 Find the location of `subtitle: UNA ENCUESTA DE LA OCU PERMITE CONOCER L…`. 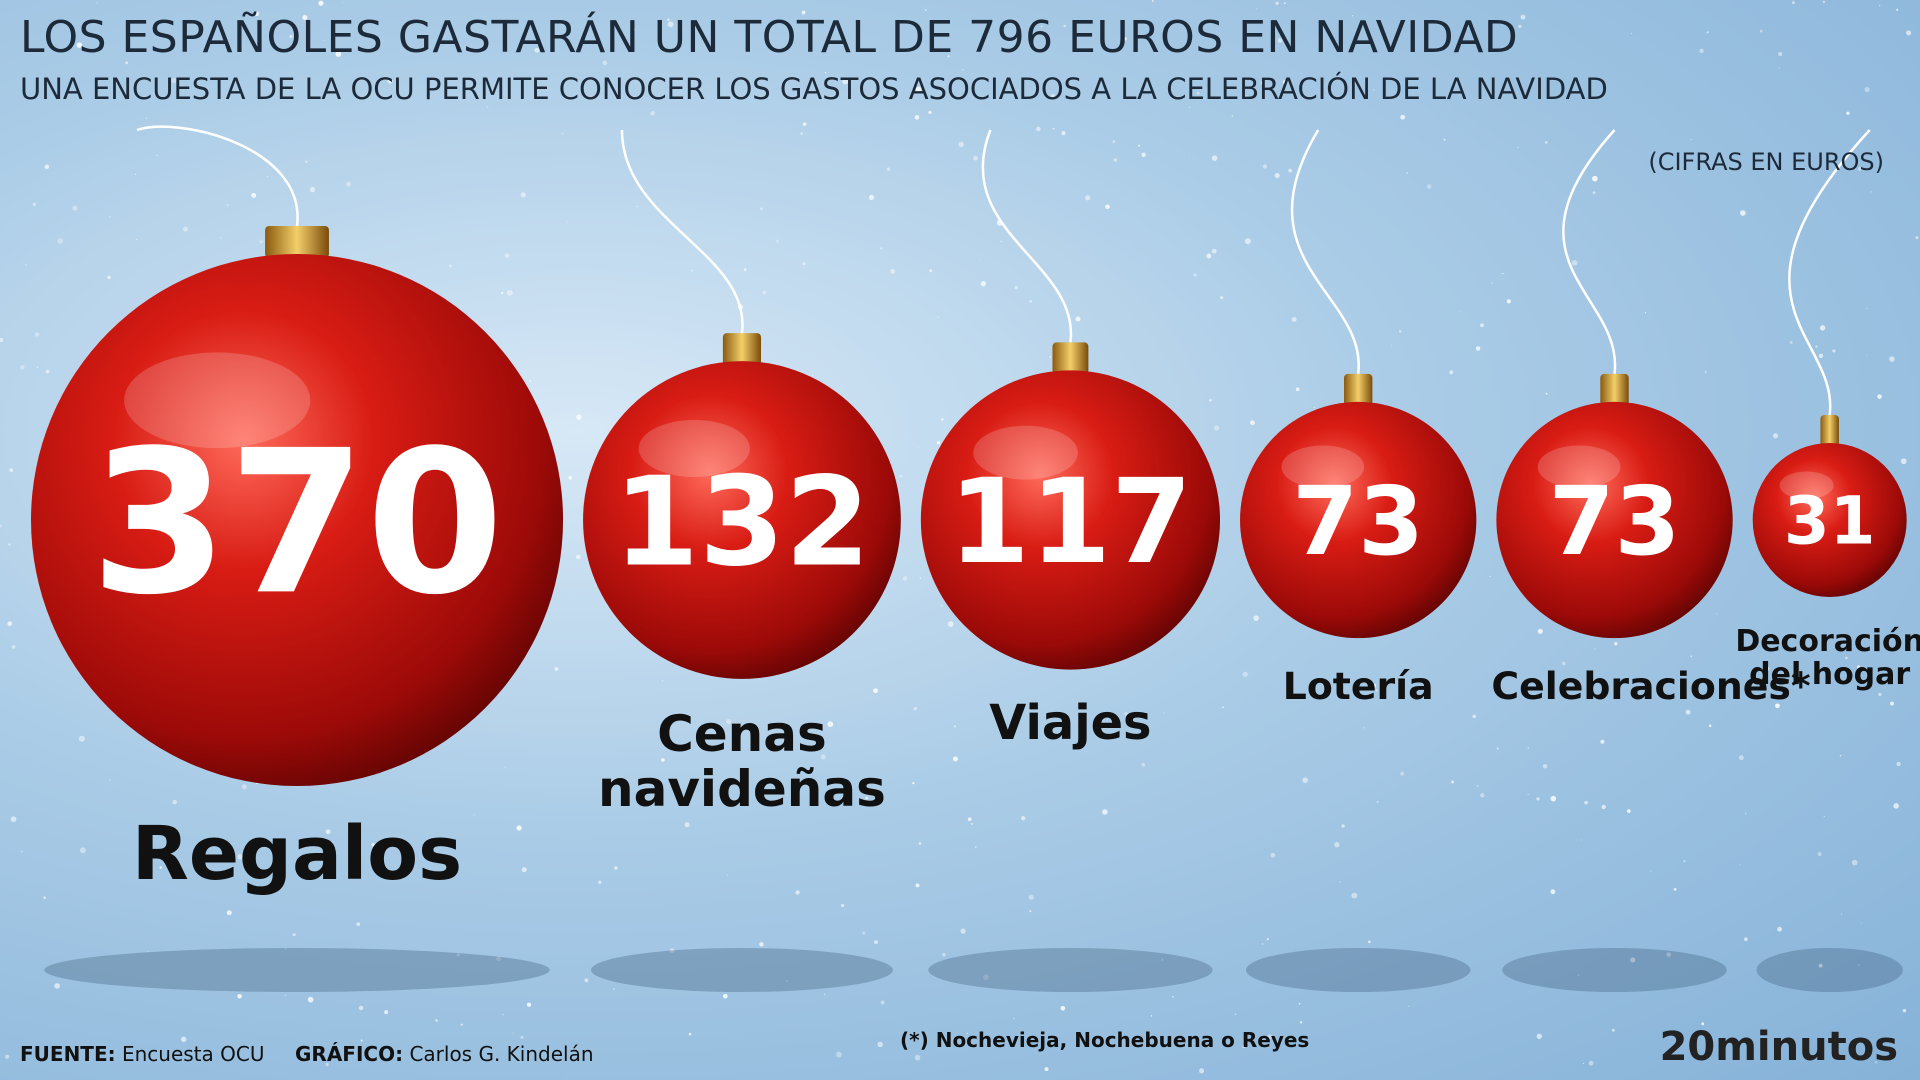

subtitle: UNA ENCUESTA DE LA OCU PERMITE CONOCER L… is located at coordinates (814, 89).